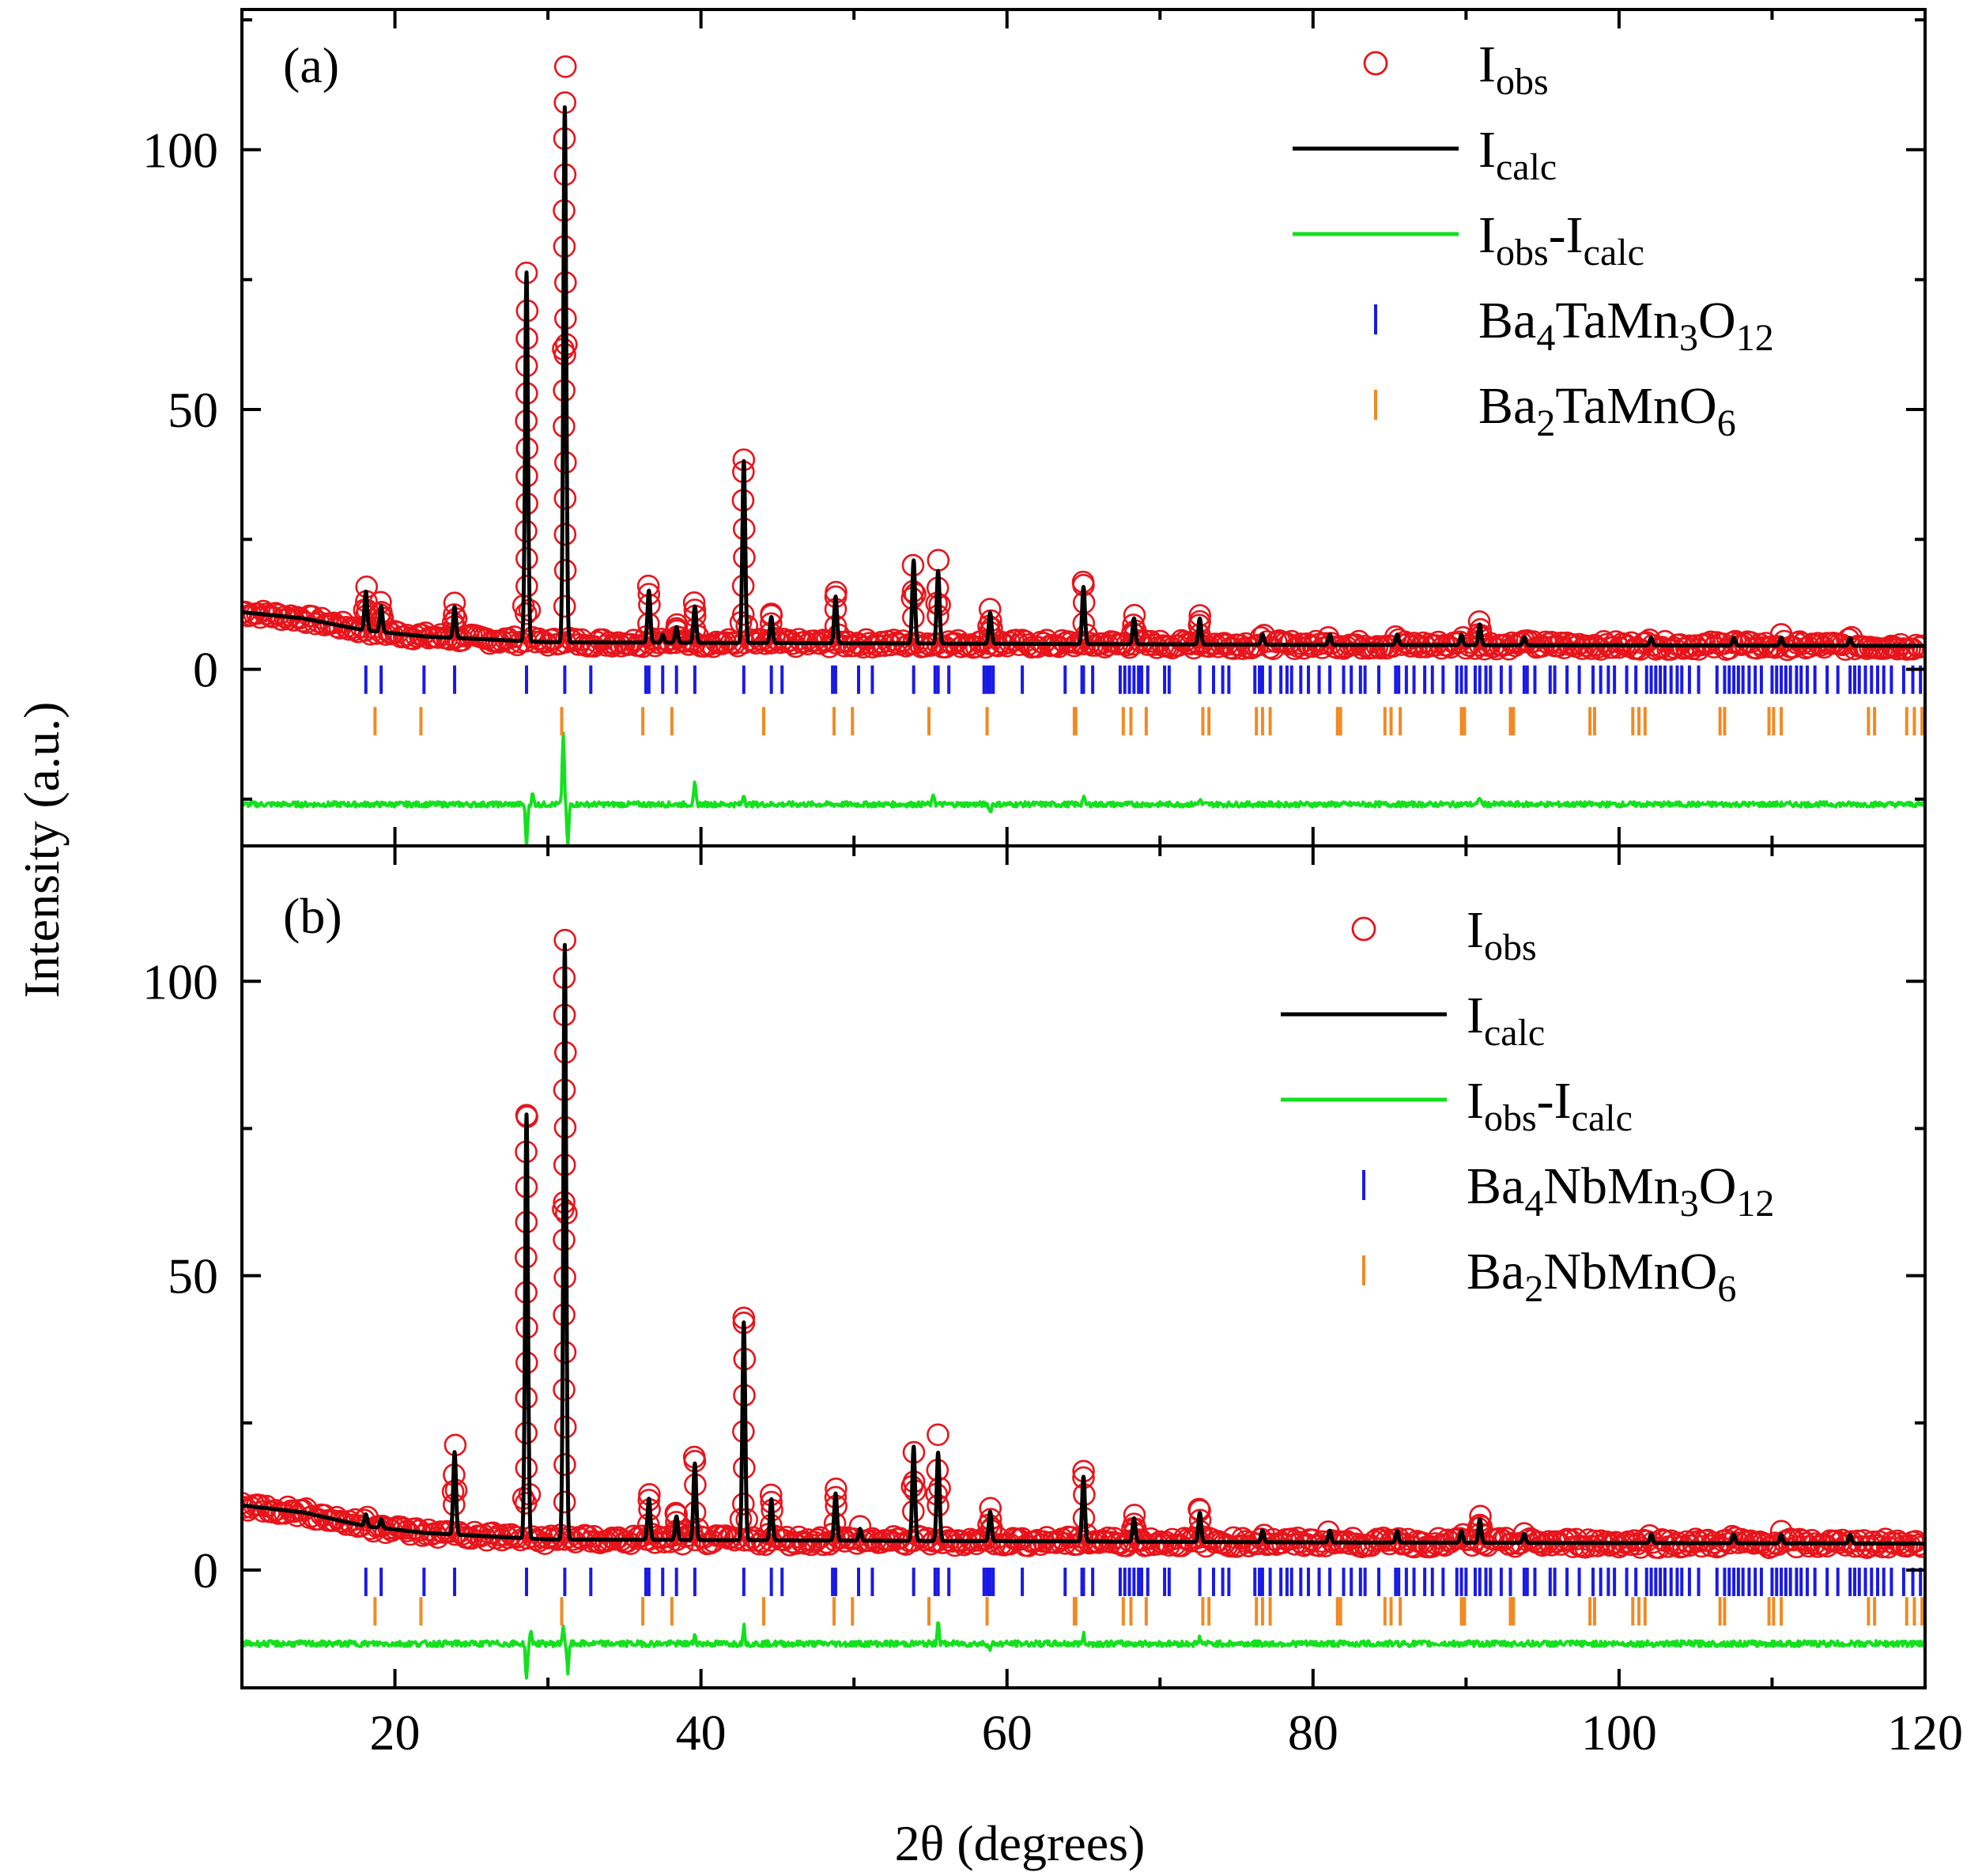  What do you see at coordinates (1630, 1272) in the screenshot?
I see `legend-text: NbMnO` at bounding box center [1630, 1272].